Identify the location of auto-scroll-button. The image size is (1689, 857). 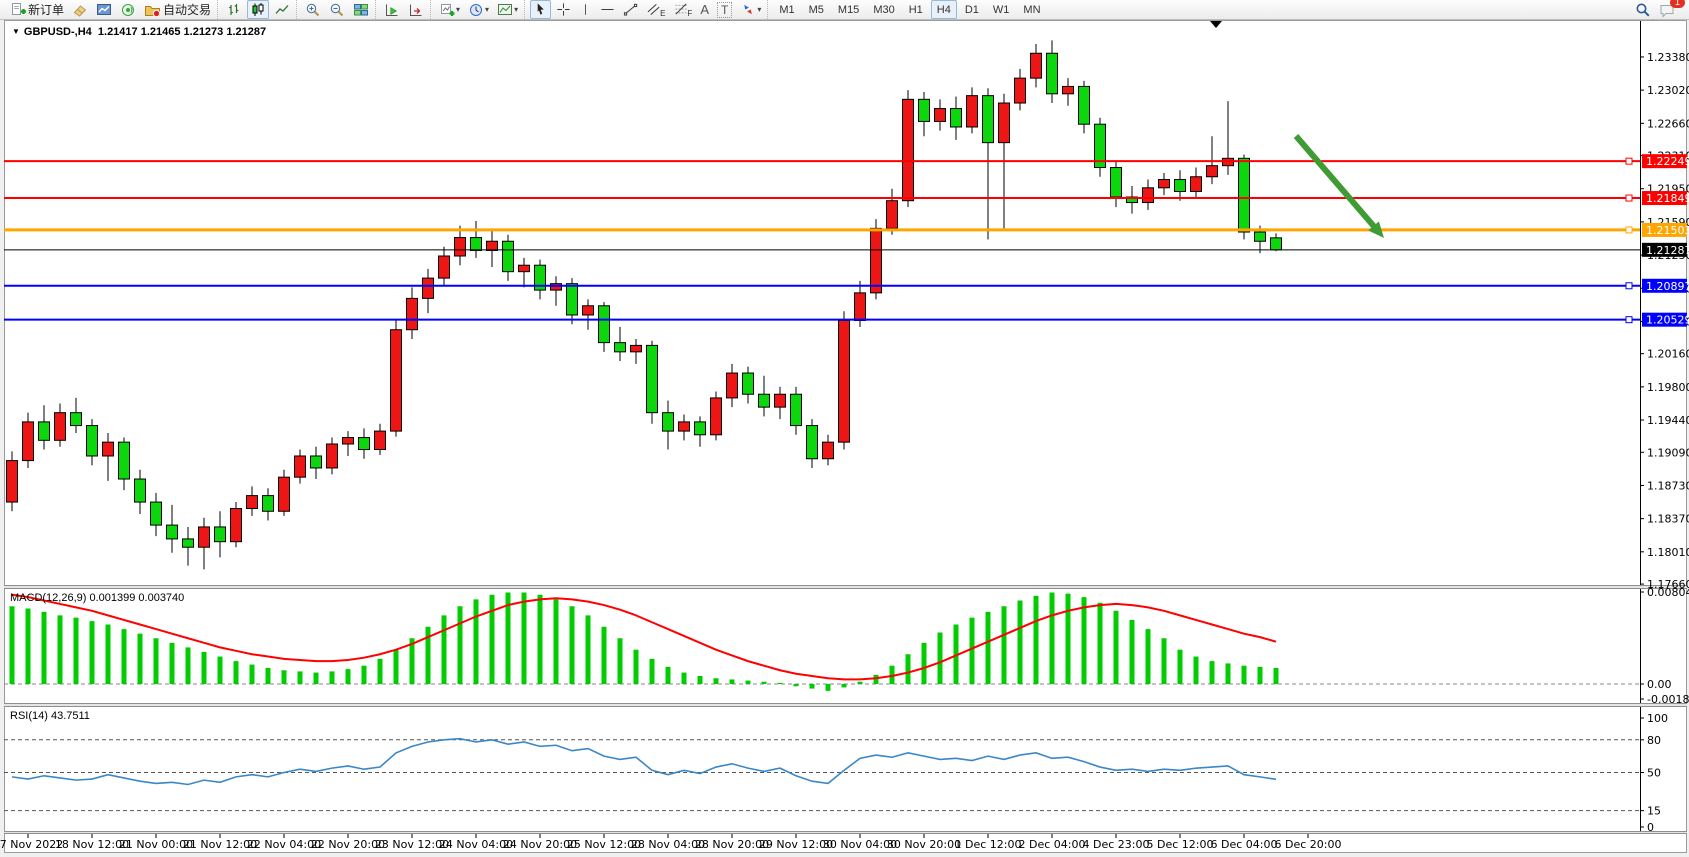
(392, 9).